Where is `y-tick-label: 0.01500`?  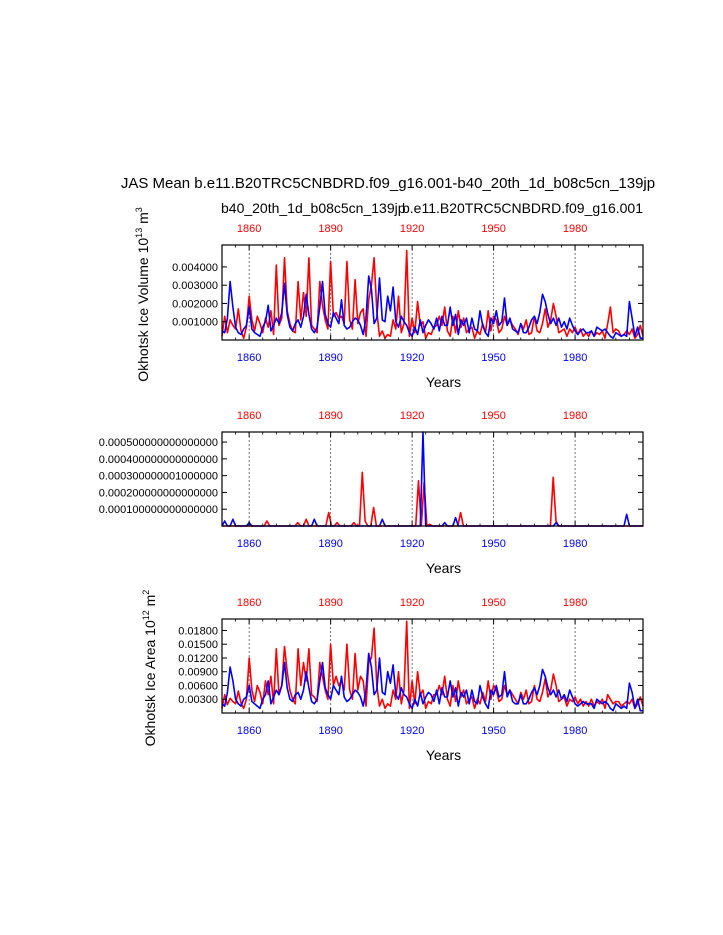
y-tick-label: 0.01500 is located at coordinates (198, 645).